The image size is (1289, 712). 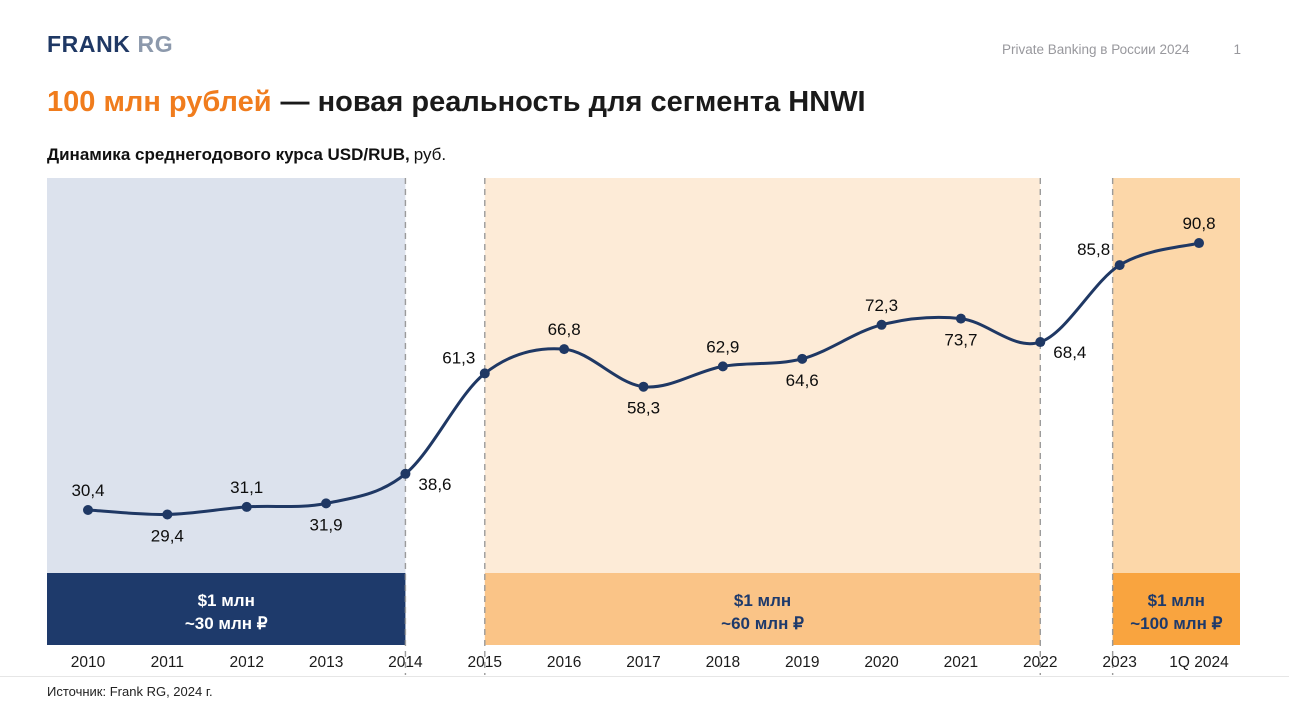 I want to click on value-label: 58,3, so click(x=643, y=408).